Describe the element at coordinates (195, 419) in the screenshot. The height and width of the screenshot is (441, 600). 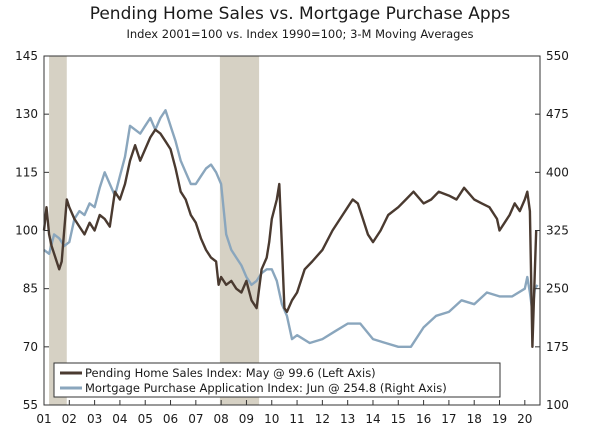
I see `x-tick-label: 07` at that location.